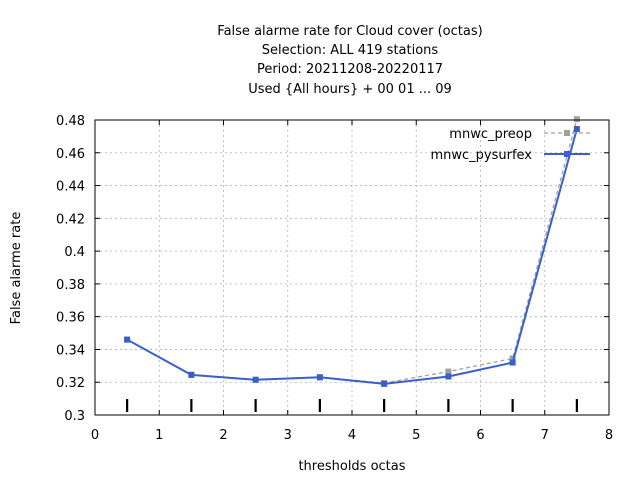 The width and height of the screenshot is (640, 480). I want to click on x-tick-label: 2, so click(223, 435).